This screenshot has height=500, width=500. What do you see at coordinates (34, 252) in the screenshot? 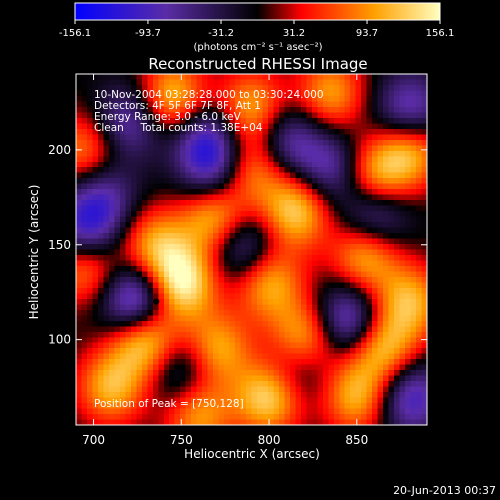
I see `y-axis-label: Heliocentric Y (arcsec)` at bounding box center [34, 252].